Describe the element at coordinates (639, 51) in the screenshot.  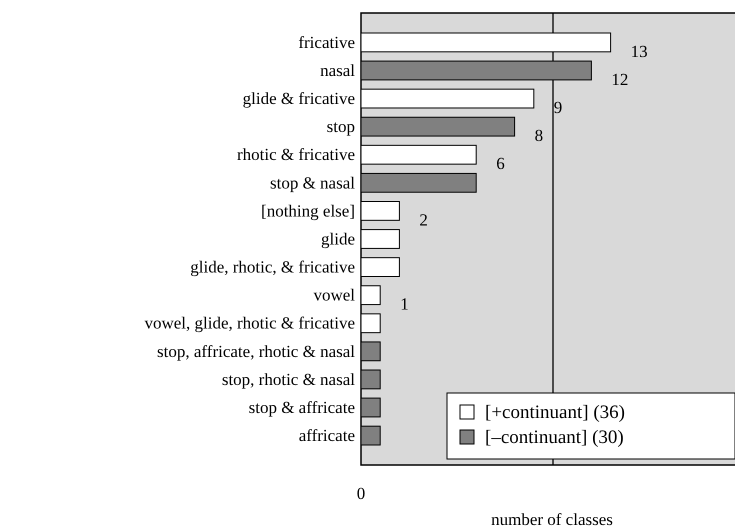
I see `data-label: 13` at that location.